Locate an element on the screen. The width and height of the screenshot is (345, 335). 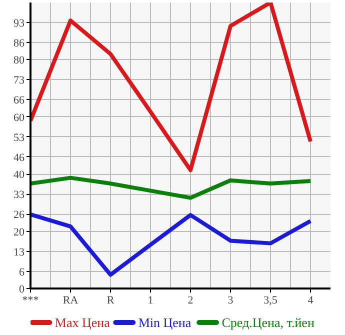
y-tick-label: 93 is located at coordinates (19, 24).